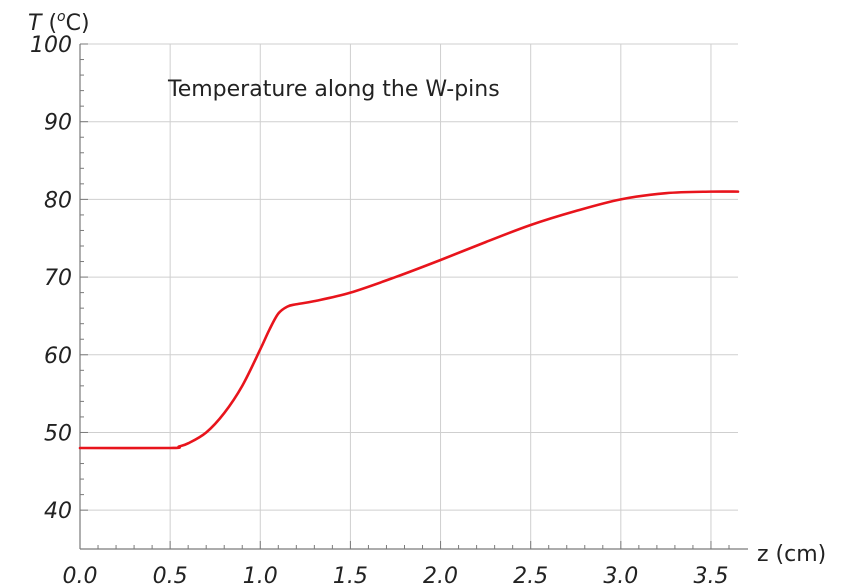  I want to click on x-tick-label: 0.5, so click(170, 575).